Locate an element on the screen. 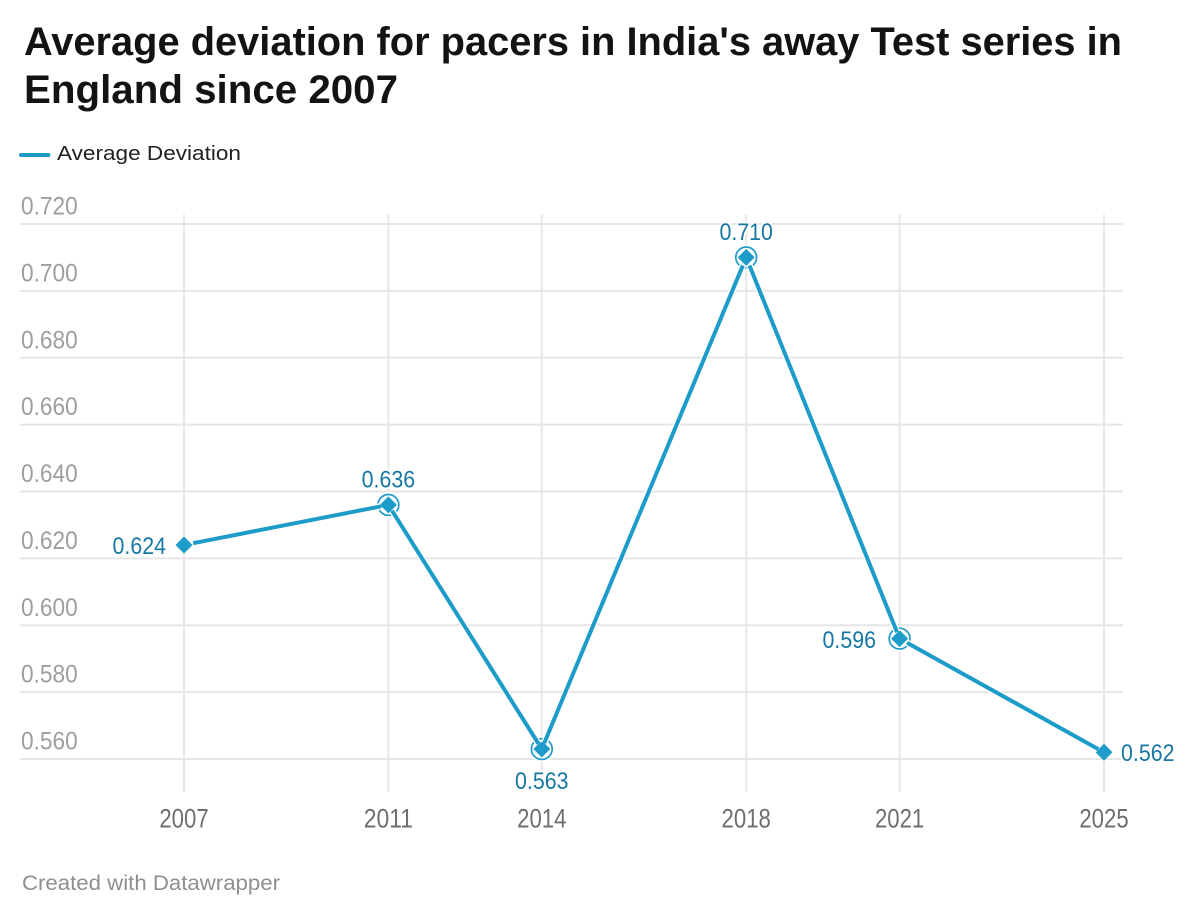  svg-text: England since 2007 is located at coordinates (211, 90).